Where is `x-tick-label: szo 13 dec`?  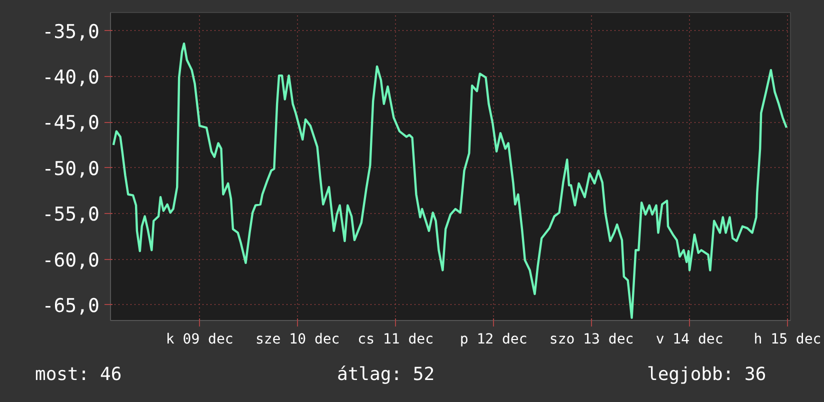
x-tick-label: szo 13 dec is located at coordinates (591, 340).